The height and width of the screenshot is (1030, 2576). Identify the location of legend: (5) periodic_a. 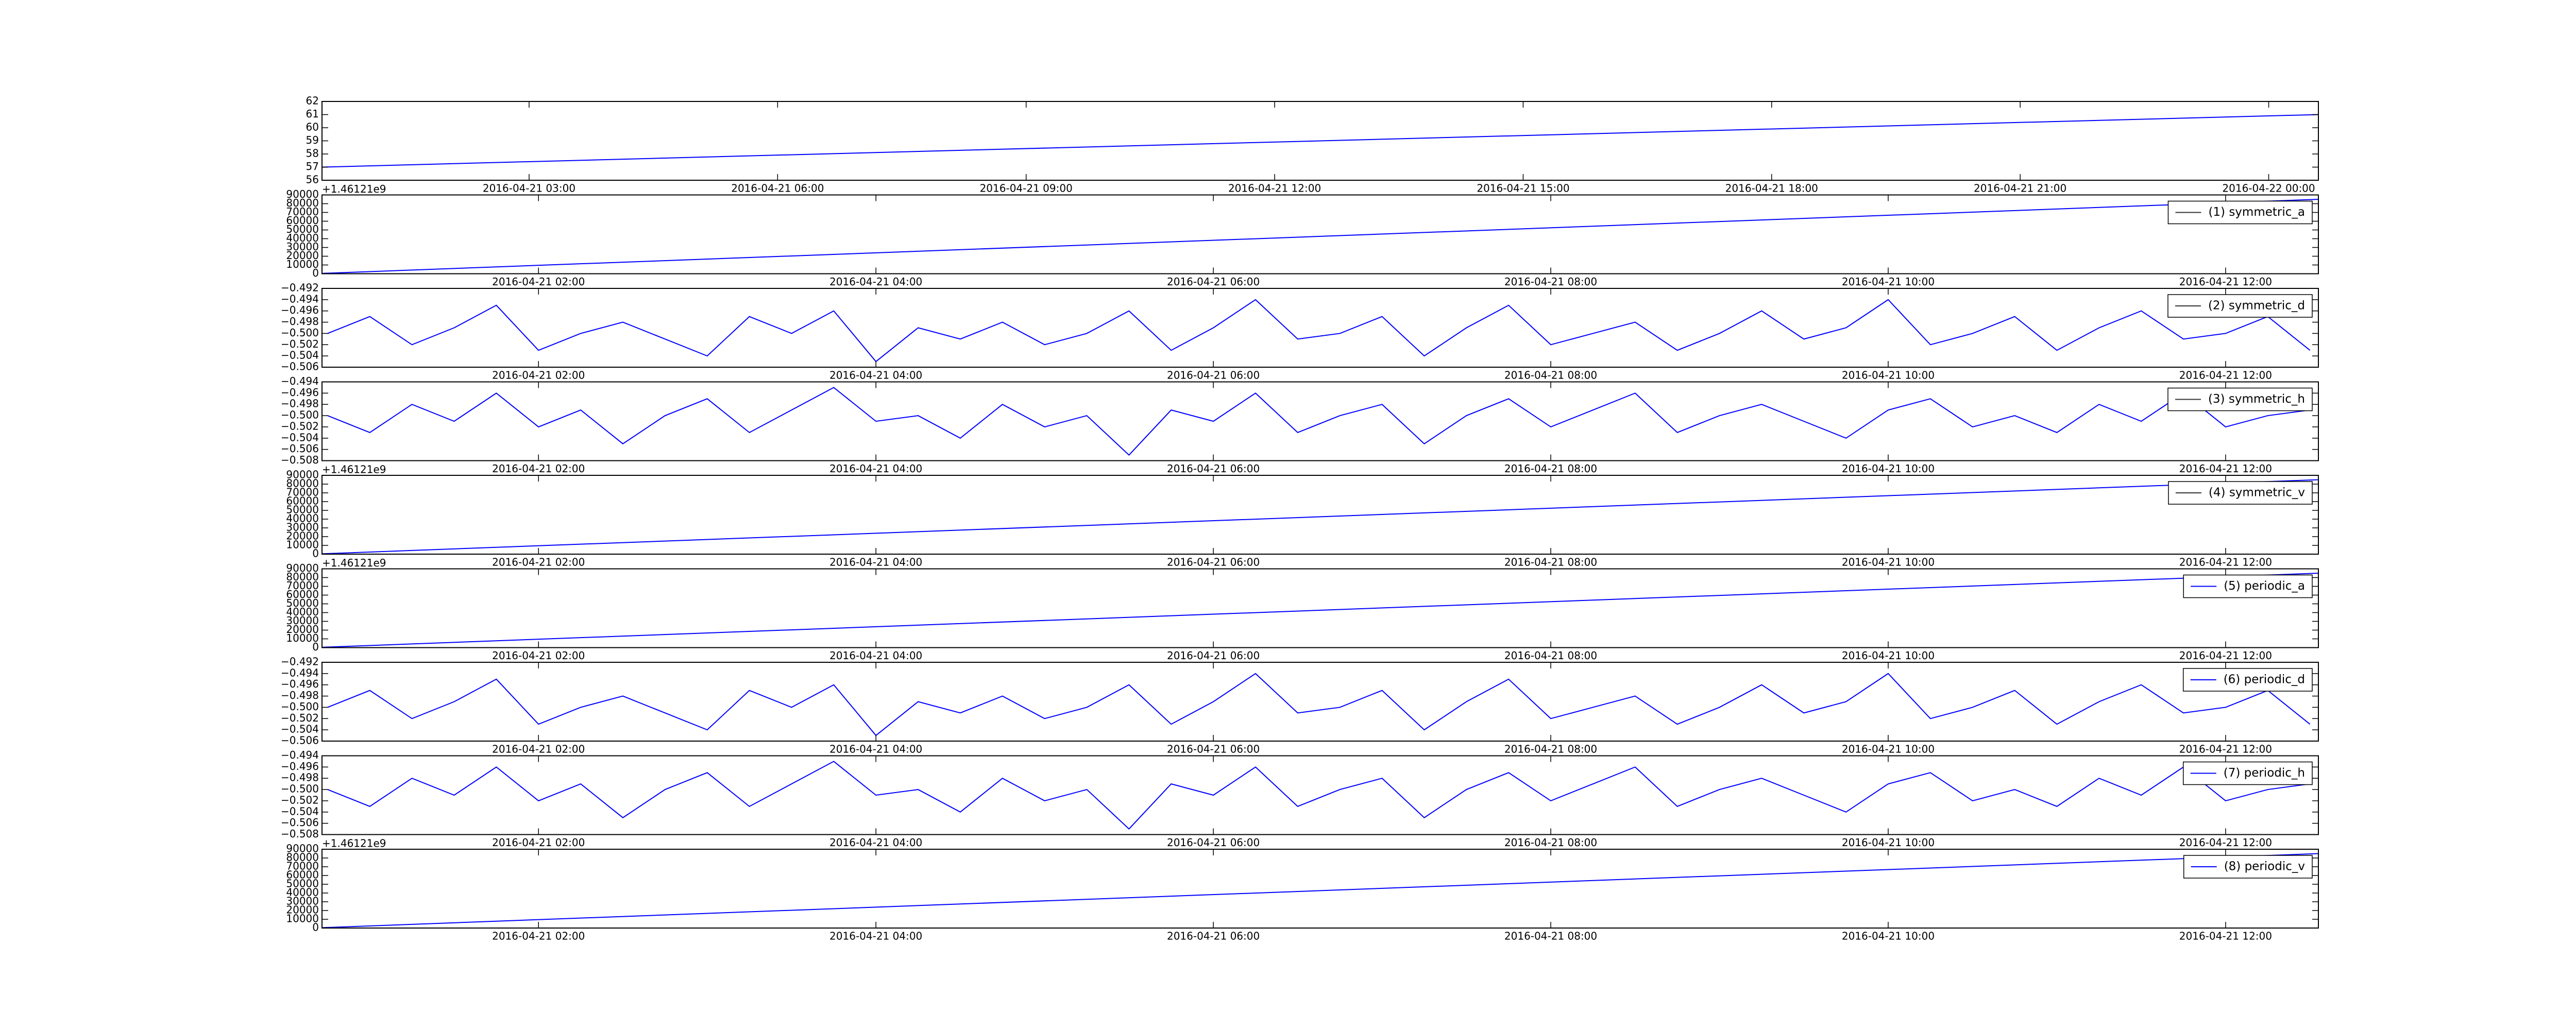
(2248, 586).